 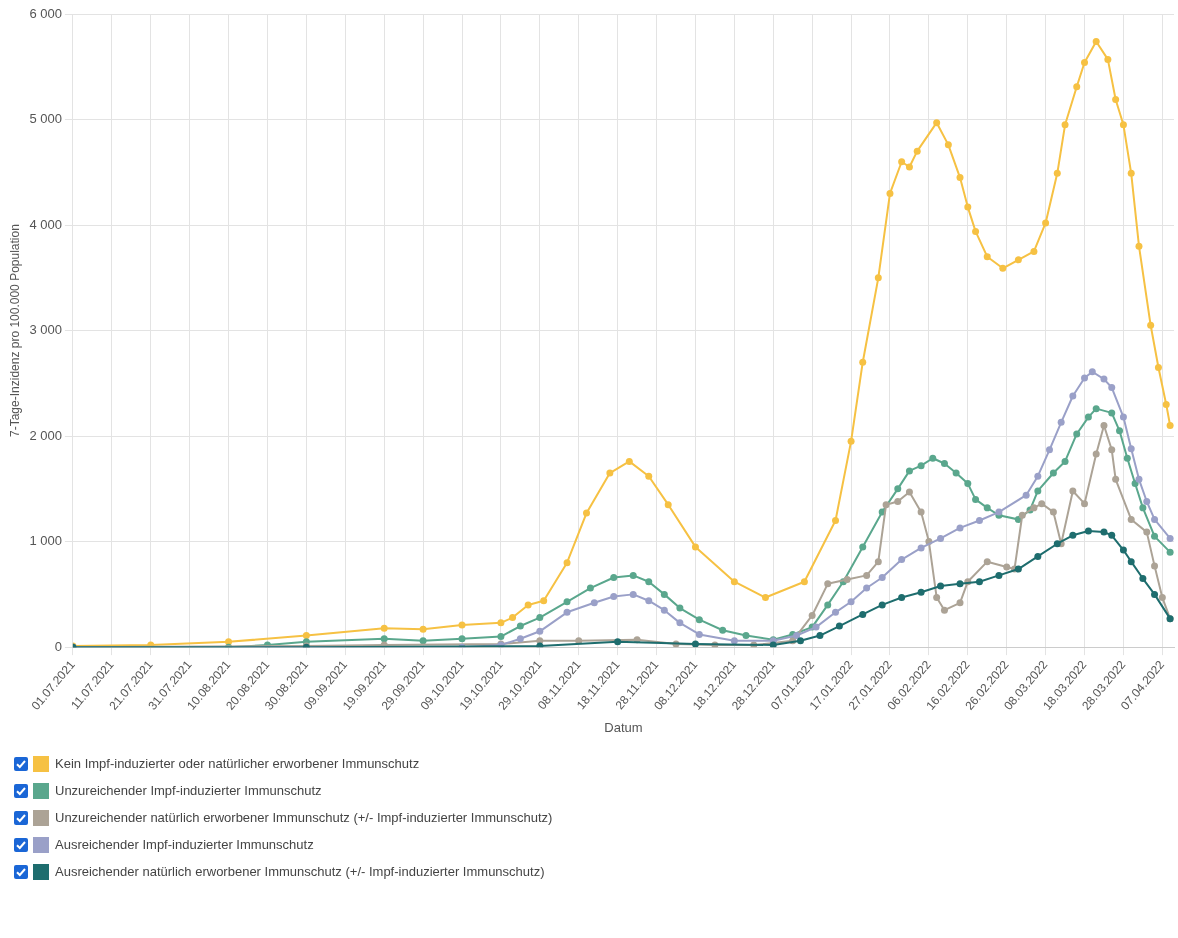 I want to click on y-tick-label: 3 000, so click(x=45, y=330).